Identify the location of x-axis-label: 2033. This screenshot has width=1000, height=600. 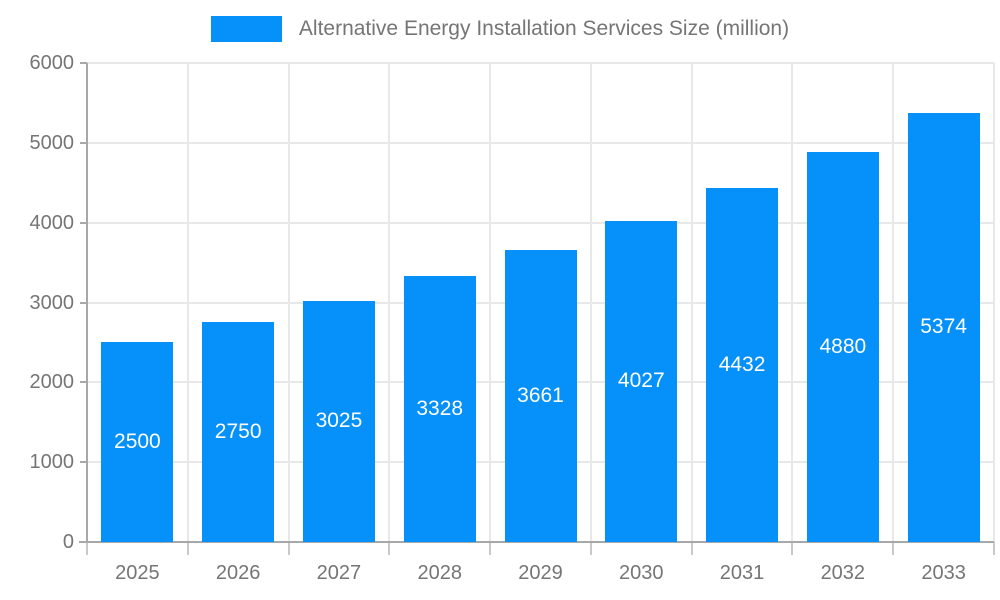
(943, 573).